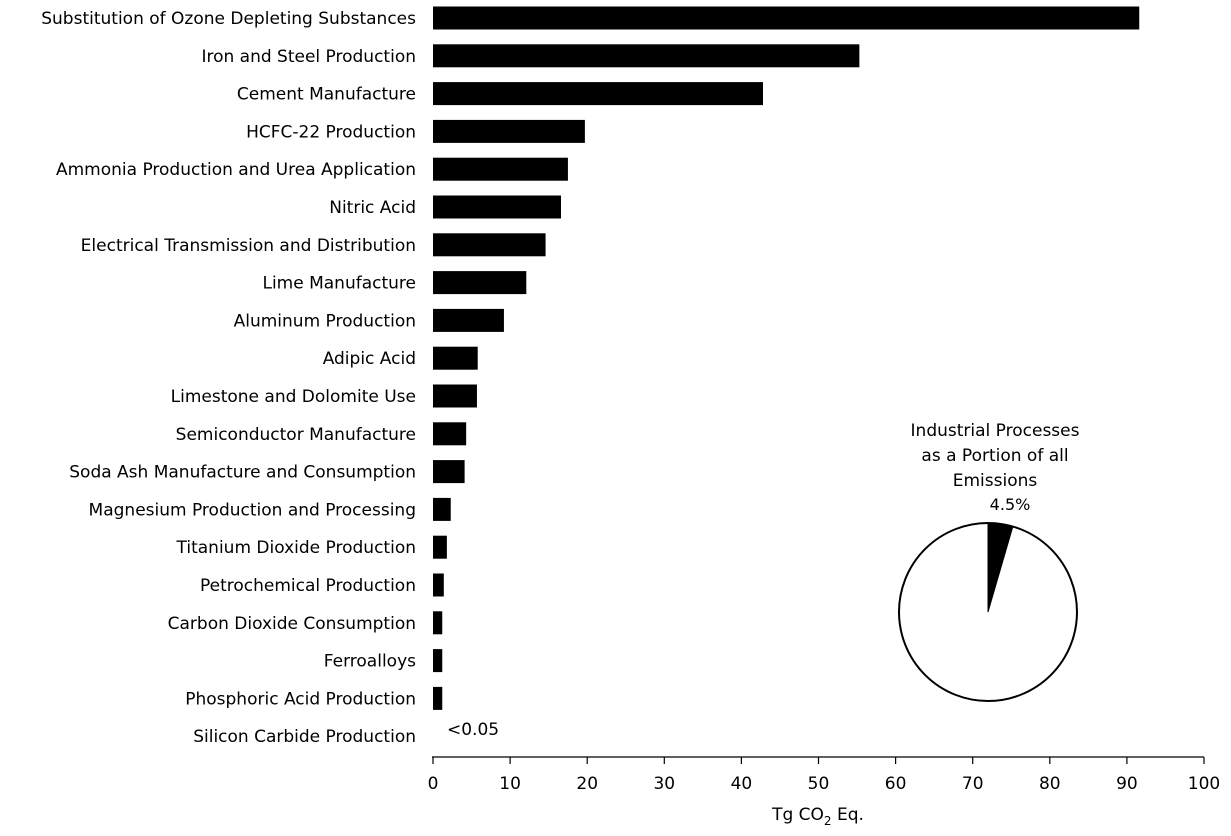  What do you see at coordinates (308, 57) in the screenshot?
I see `category-label-iron-and-steel-production: Iron and Steel Production` at bounding box center [308, 57].